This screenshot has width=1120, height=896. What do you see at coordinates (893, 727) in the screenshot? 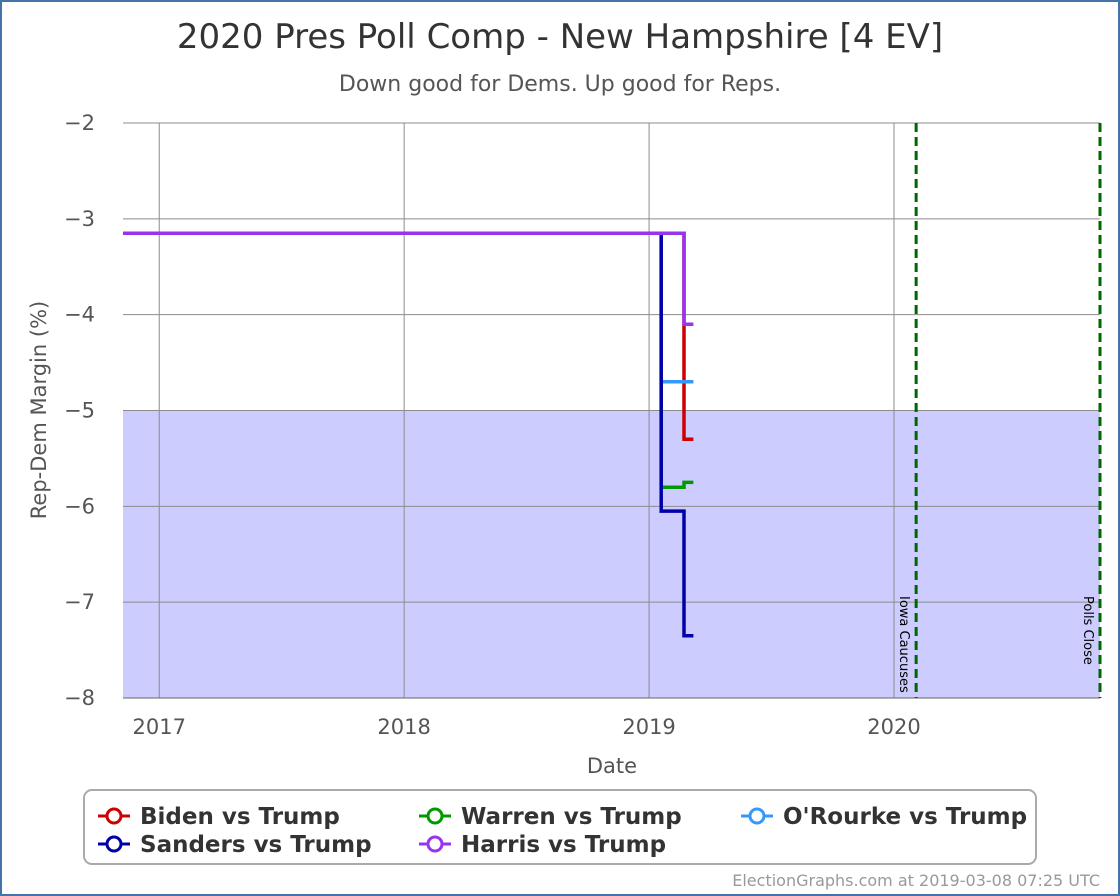
I see `x-tick-label: 2020` at bounding box center [893, 727].